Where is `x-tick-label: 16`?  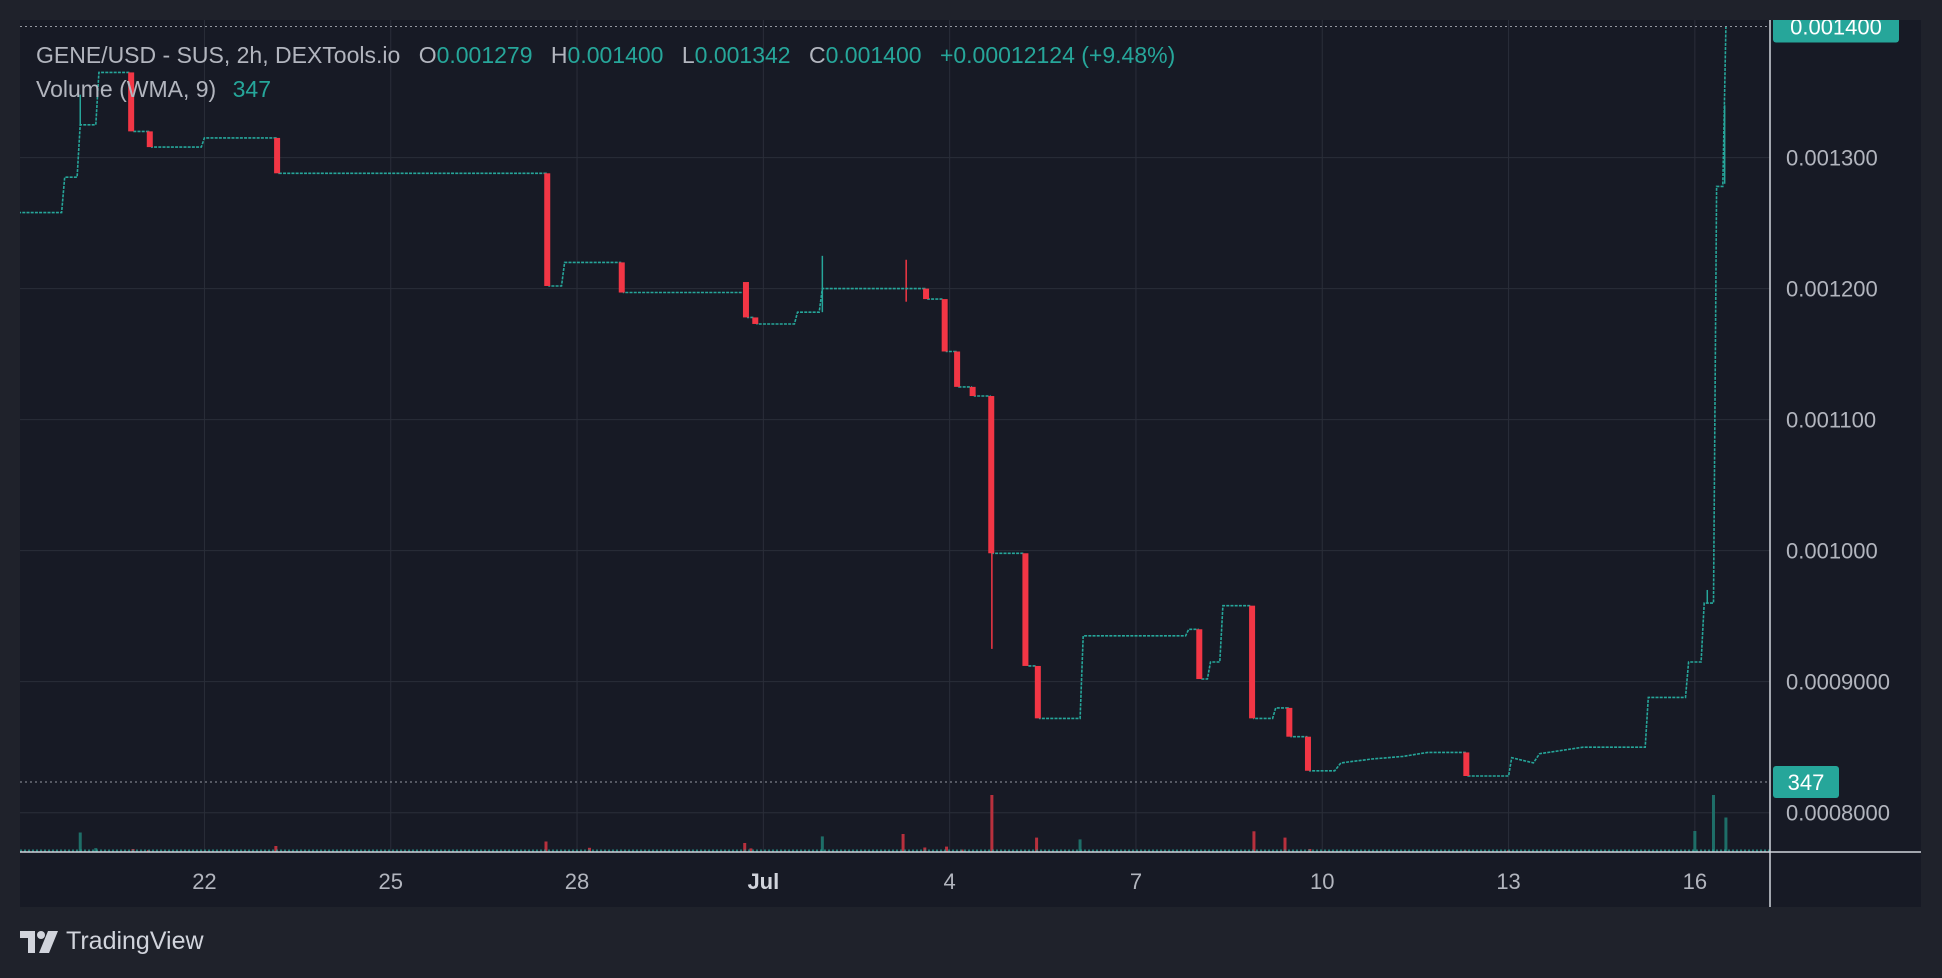
x-tick-label: 16 is located at coordinates (1695, 881).